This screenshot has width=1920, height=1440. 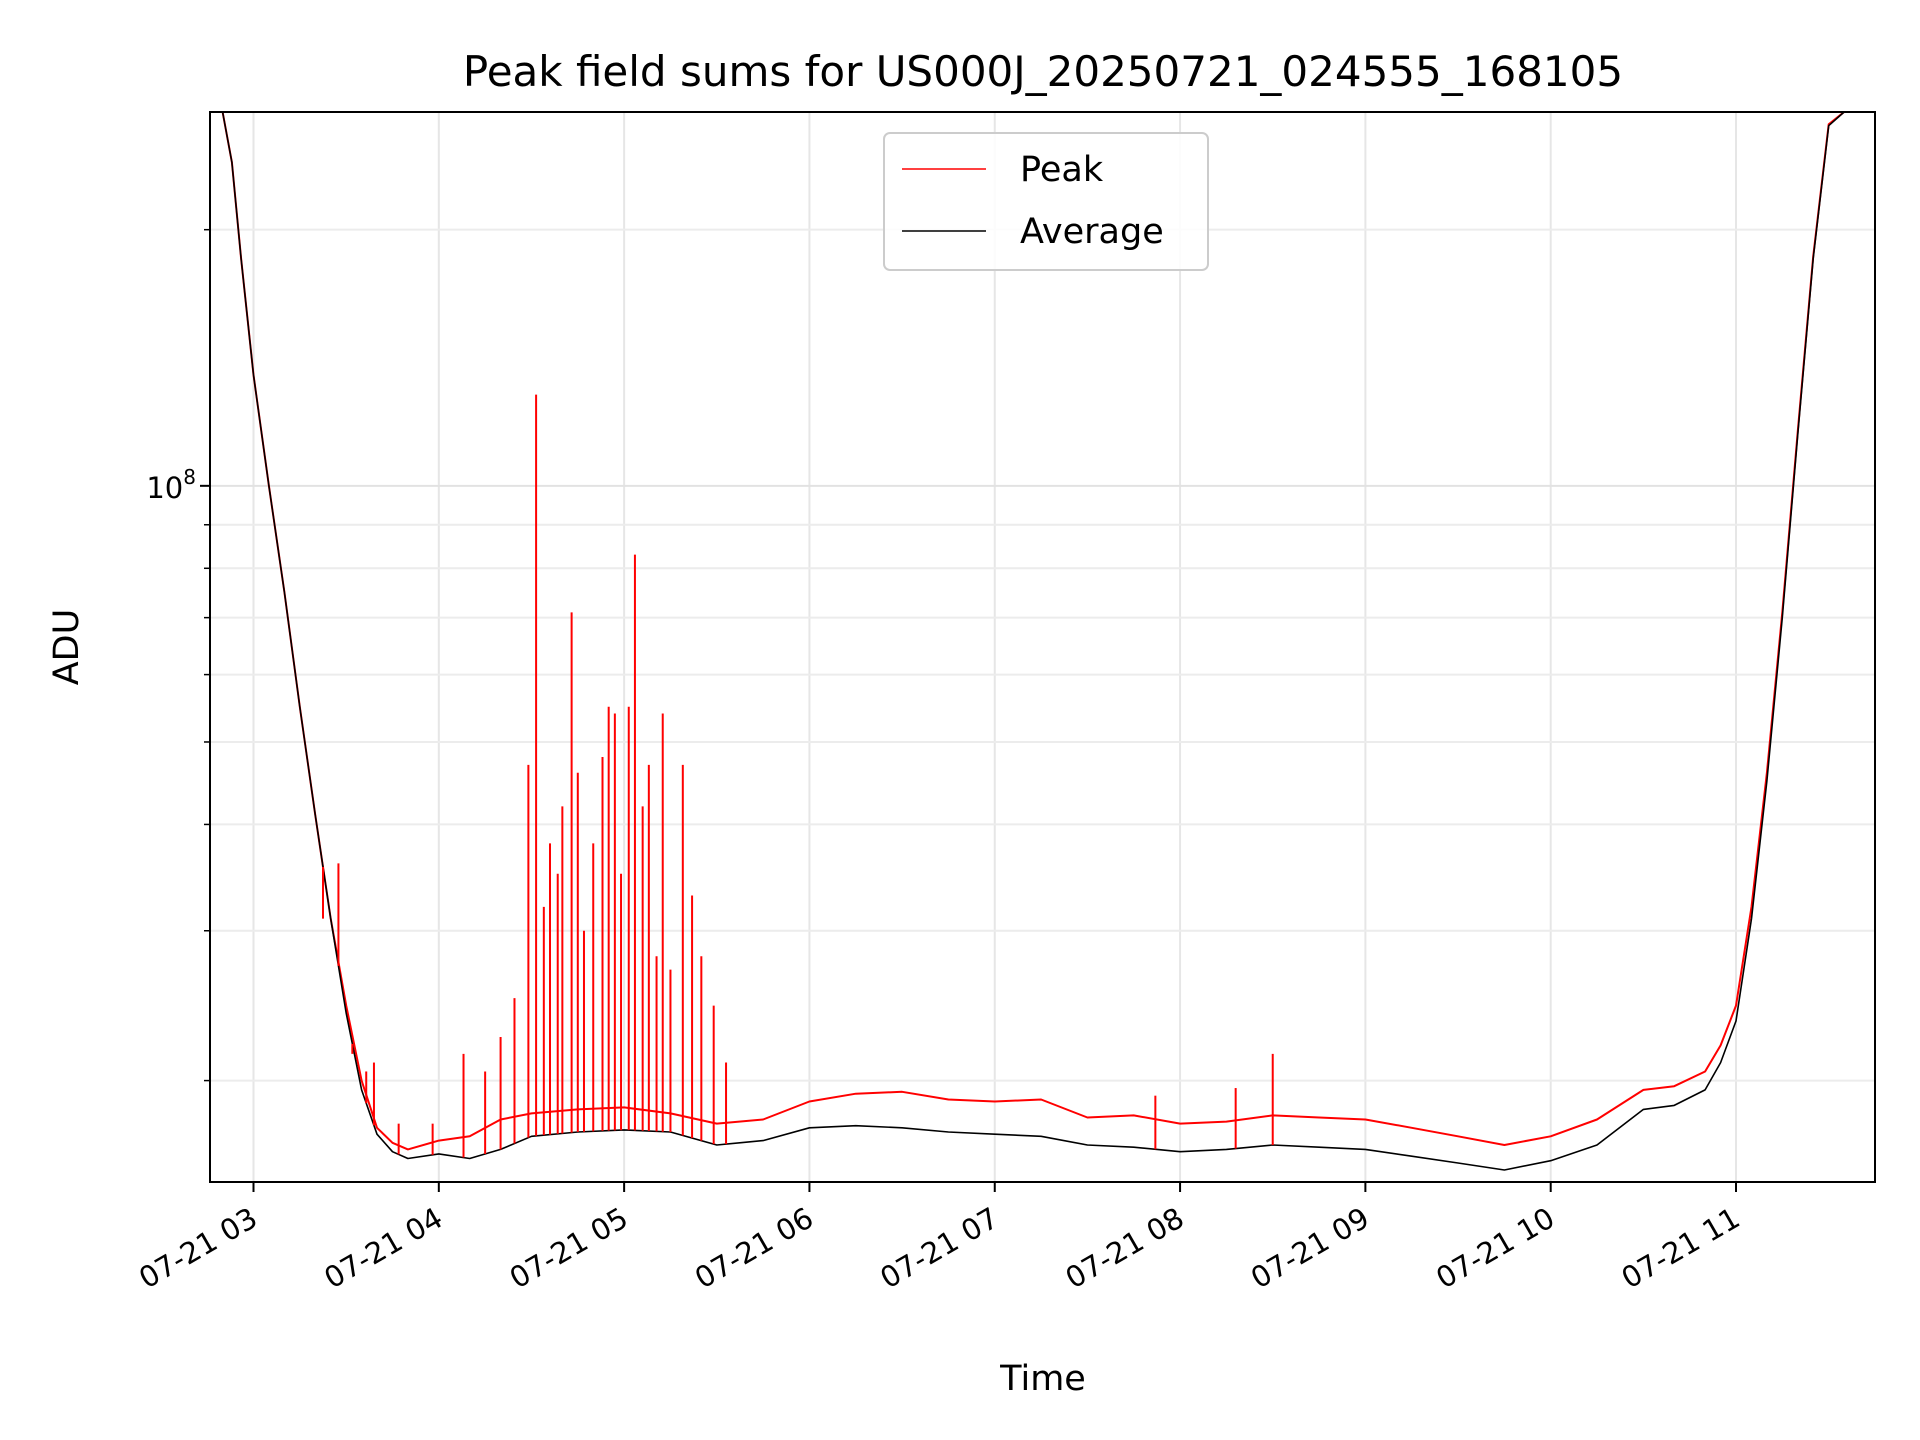 What do you see at coordinates (67, 647) in the screenshot?
I see `y-axis-title: ADU` at bounding box center [67, 647].